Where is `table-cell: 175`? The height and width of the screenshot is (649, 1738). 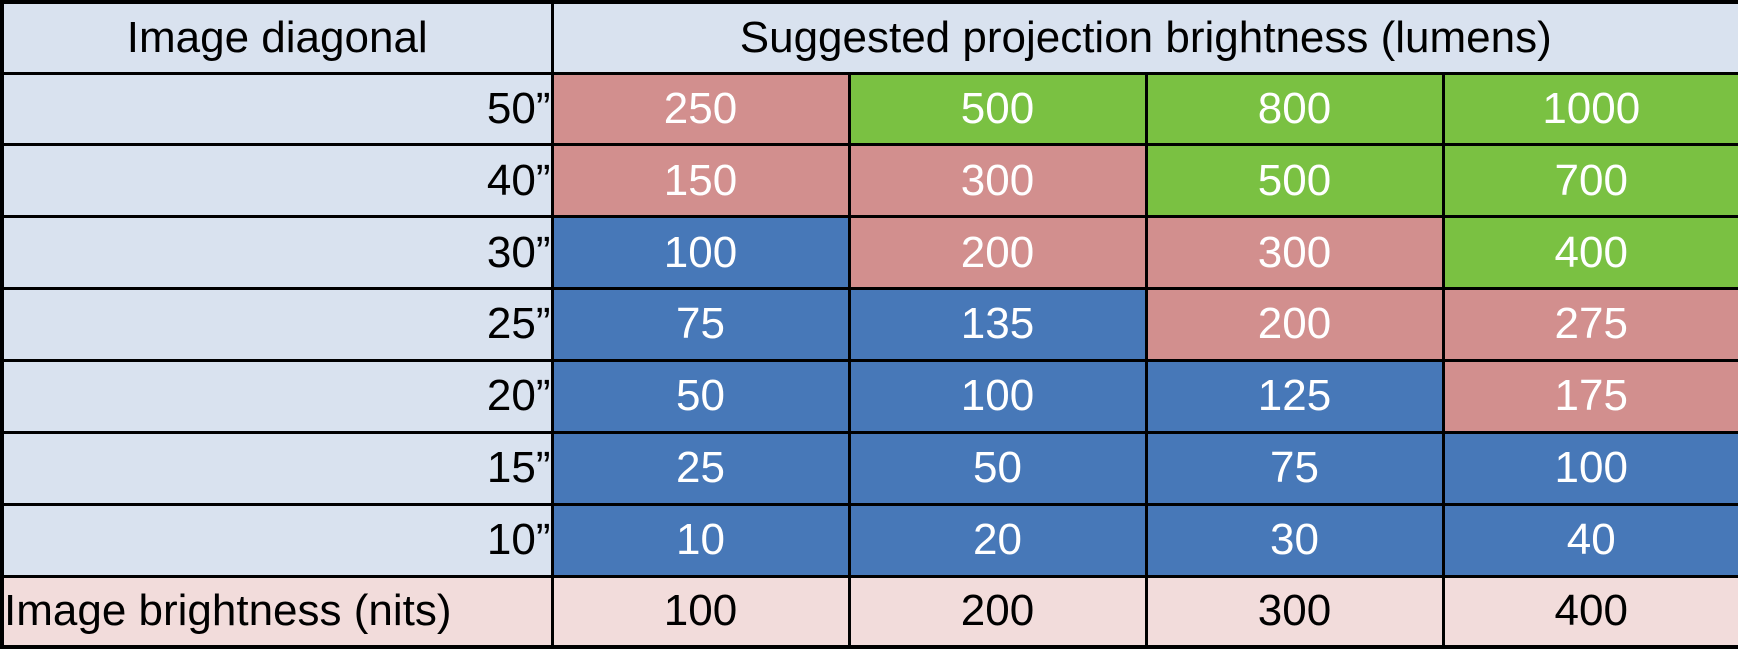
table-cell: 175 is located at coordinates (1589, 396).